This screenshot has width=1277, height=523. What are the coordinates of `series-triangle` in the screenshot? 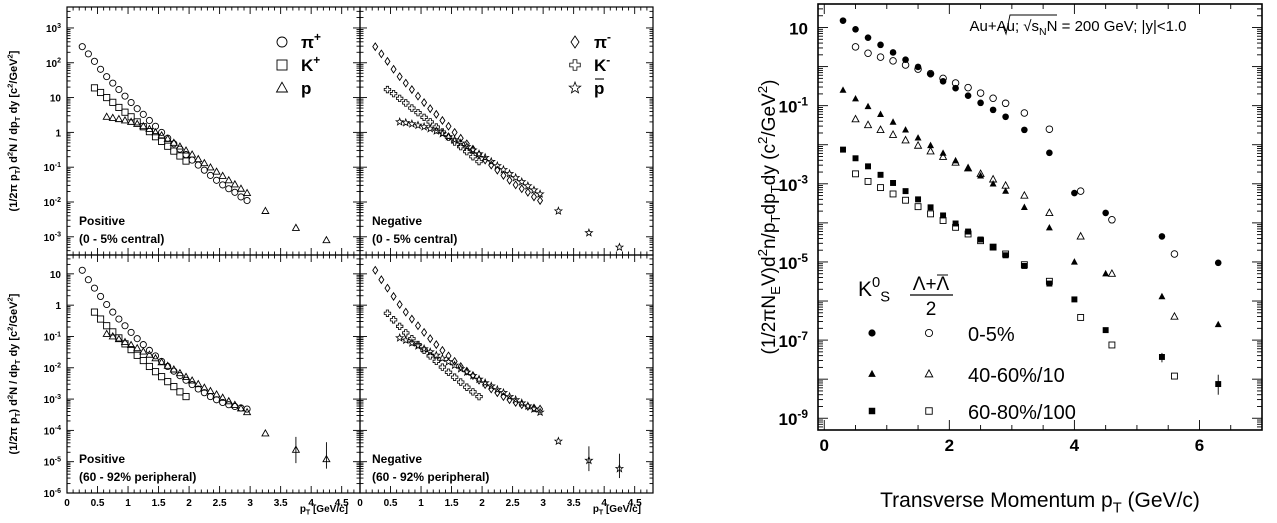 It's located at (216, 178).